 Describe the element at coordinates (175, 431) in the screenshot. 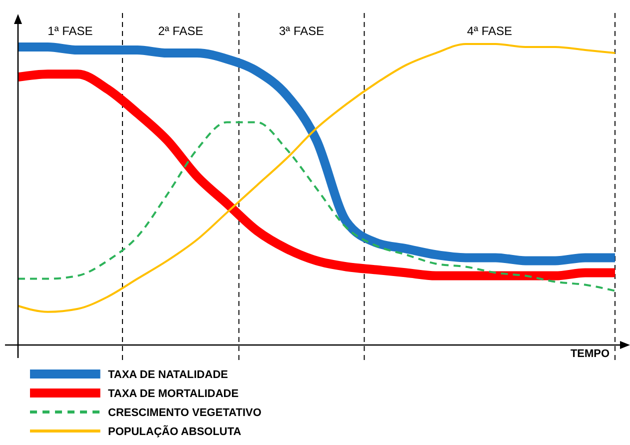

I see `legend-label: POPULAÇÃO ABSOLUTA` at that location.